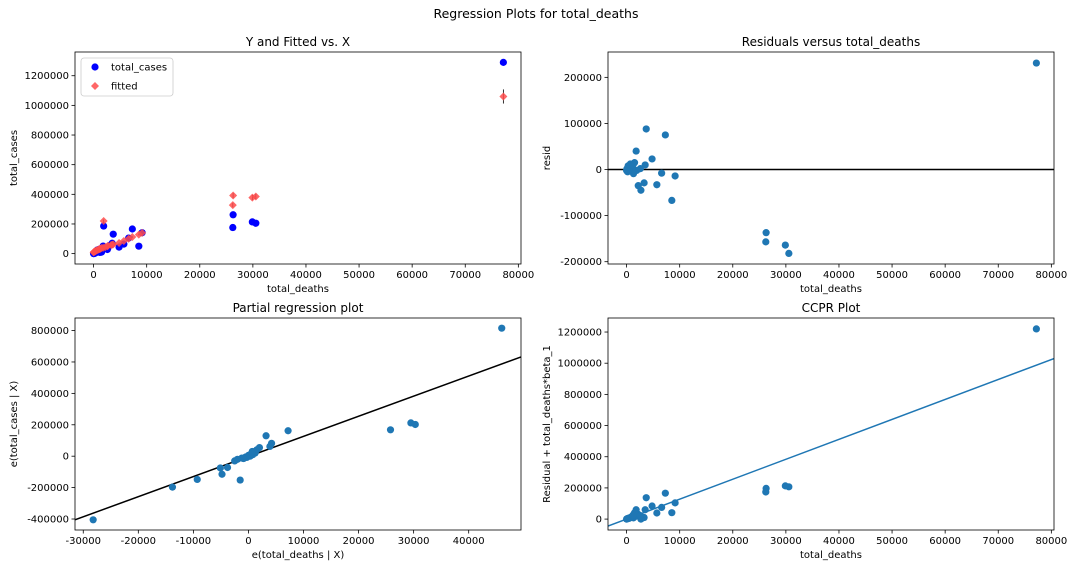 This screenshot has height=568, width=1071. I want to click on y-tick-label: -400000, so click(48, 520).